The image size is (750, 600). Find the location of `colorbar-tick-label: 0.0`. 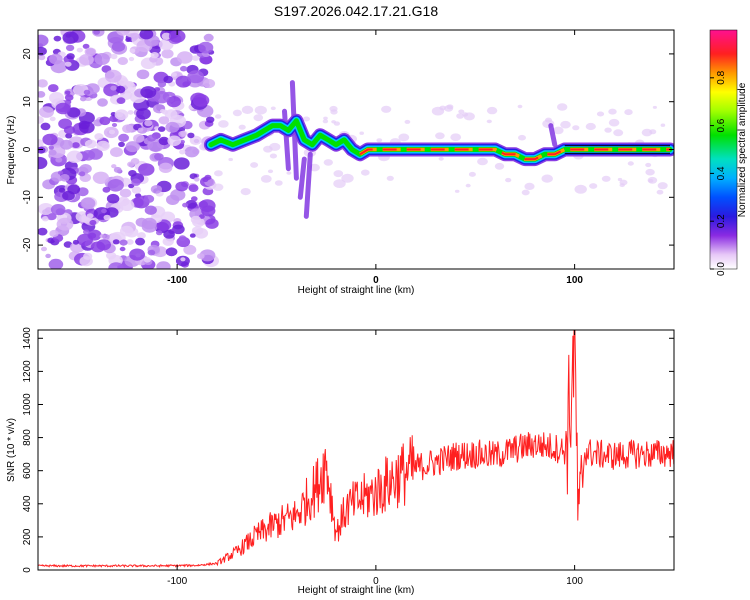

colorbar-tick-label: 0.0 is located at coordinates (721, 269).